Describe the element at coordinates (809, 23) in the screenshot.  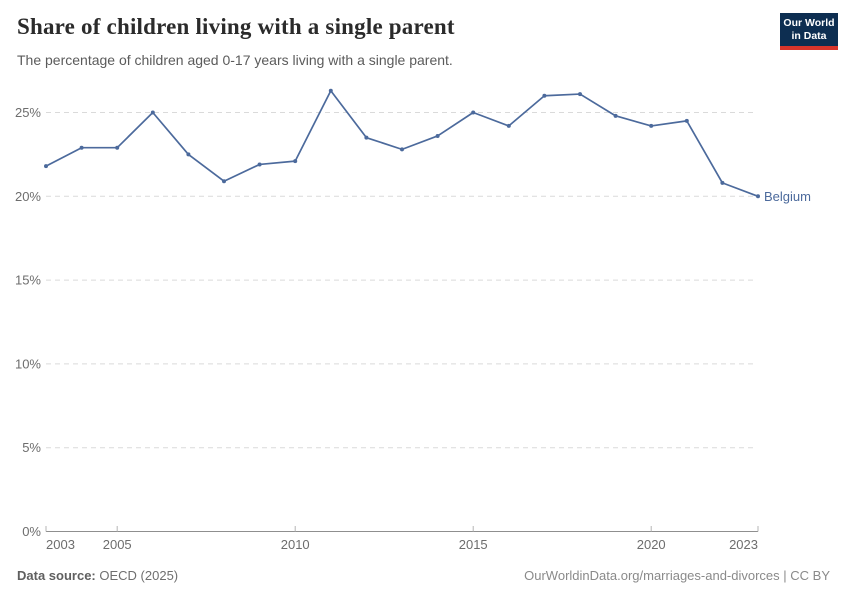
I see `owid-logo-line1: Our World` at that location.